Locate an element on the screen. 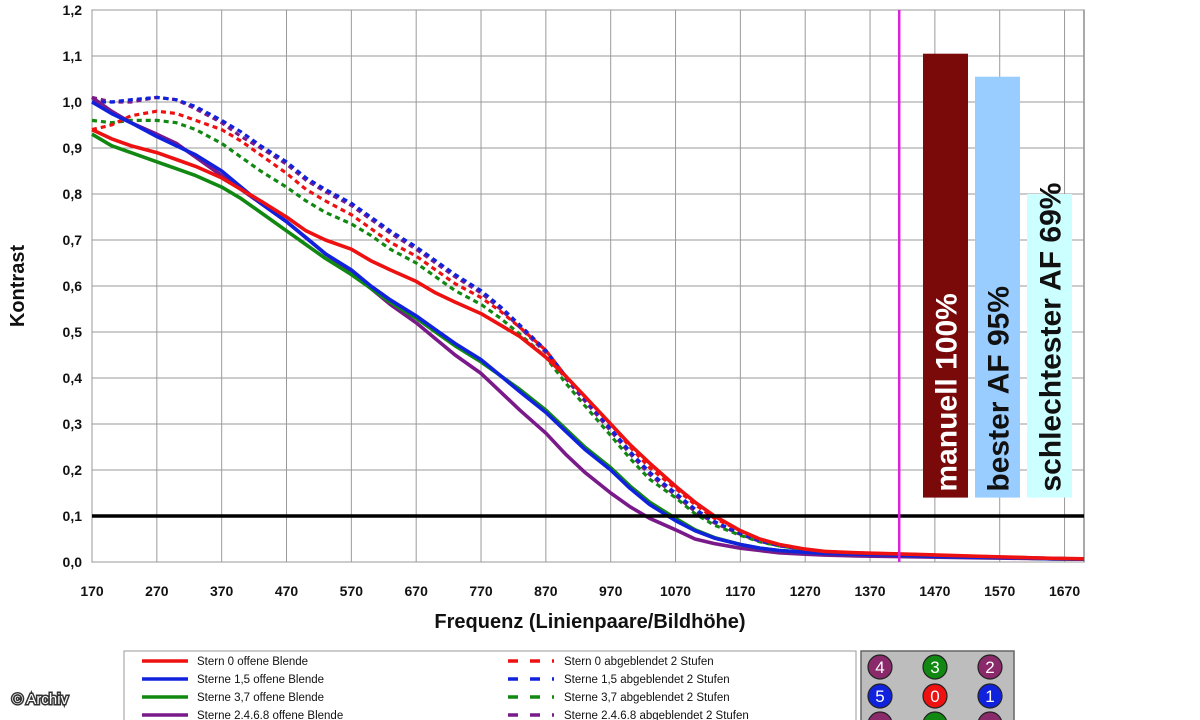 The height and width of the screenshot is (720, 1200). x-tick-label: 1470 is located at coordinates (934, 591).